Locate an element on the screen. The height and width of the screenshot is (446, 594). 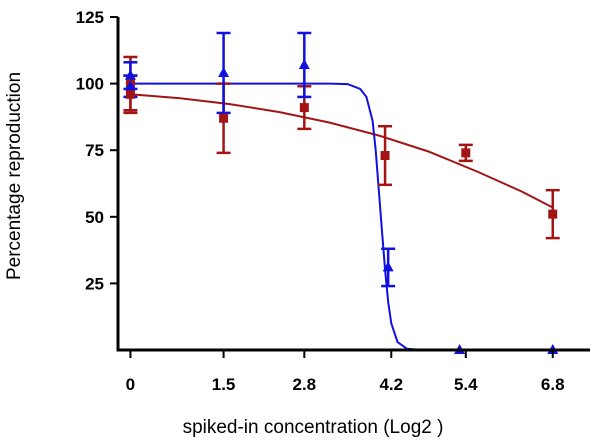
x-tick-label: 2.8 is located at coordinates (304, 384).